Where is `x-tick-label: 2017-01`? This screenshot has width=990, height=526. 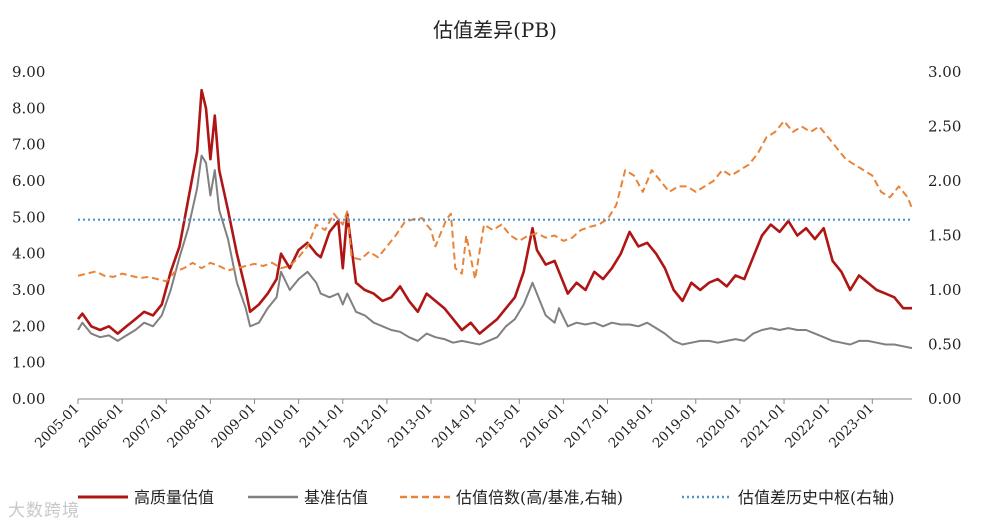 x-tick-label: 2017-01 is located at coordinates (586, 426).